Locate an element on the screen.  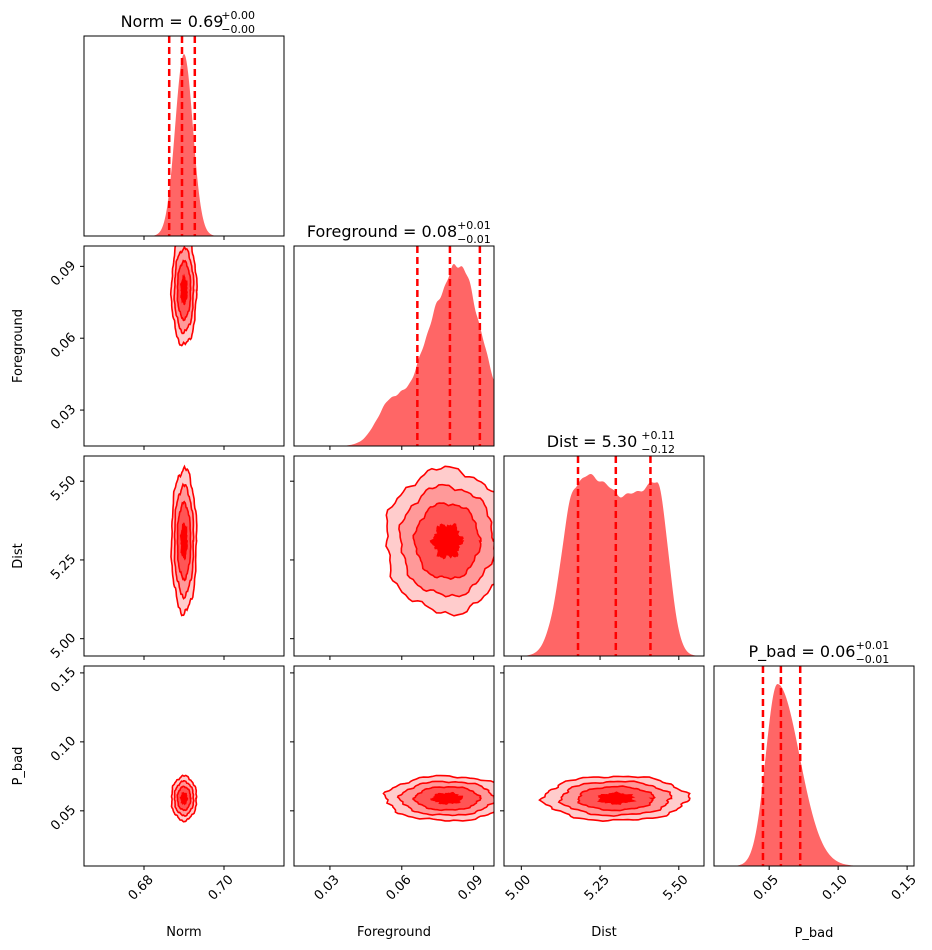
contour-panel-norm-vs-dist is located at coordinates (184, 556).